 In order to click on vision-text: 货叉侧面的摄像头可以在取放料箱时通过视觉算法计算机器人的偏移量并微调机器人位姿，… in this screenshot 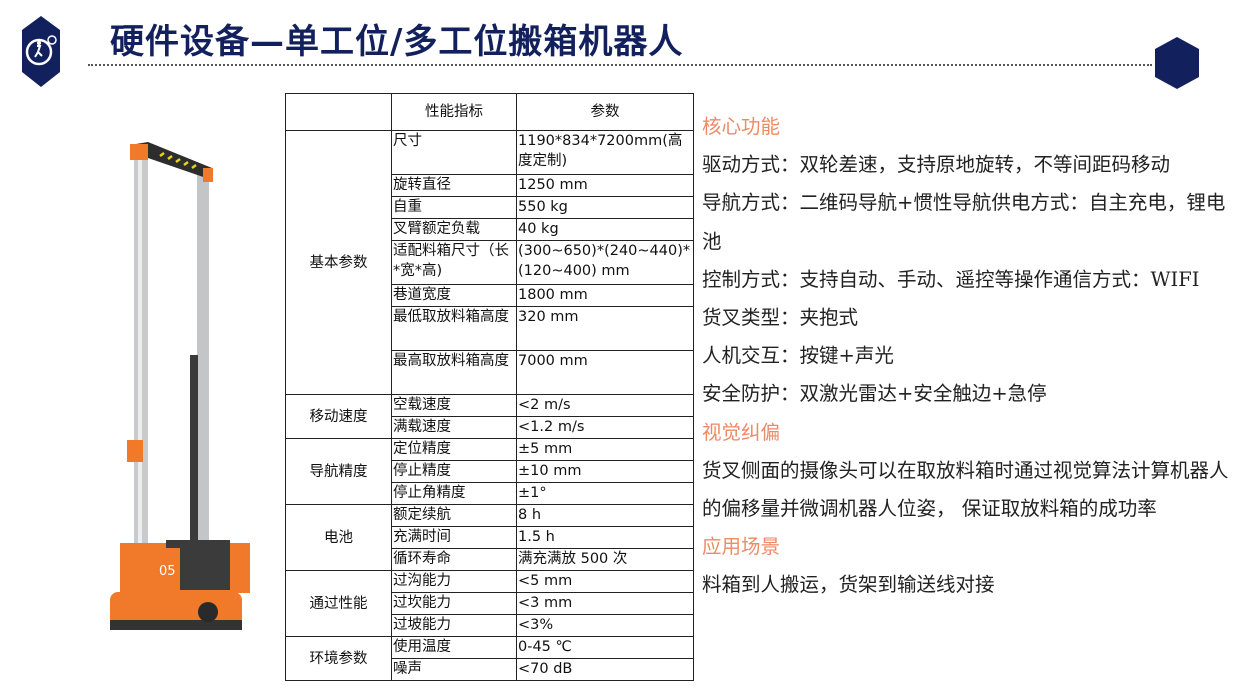, I will do `click(965, 489)`.